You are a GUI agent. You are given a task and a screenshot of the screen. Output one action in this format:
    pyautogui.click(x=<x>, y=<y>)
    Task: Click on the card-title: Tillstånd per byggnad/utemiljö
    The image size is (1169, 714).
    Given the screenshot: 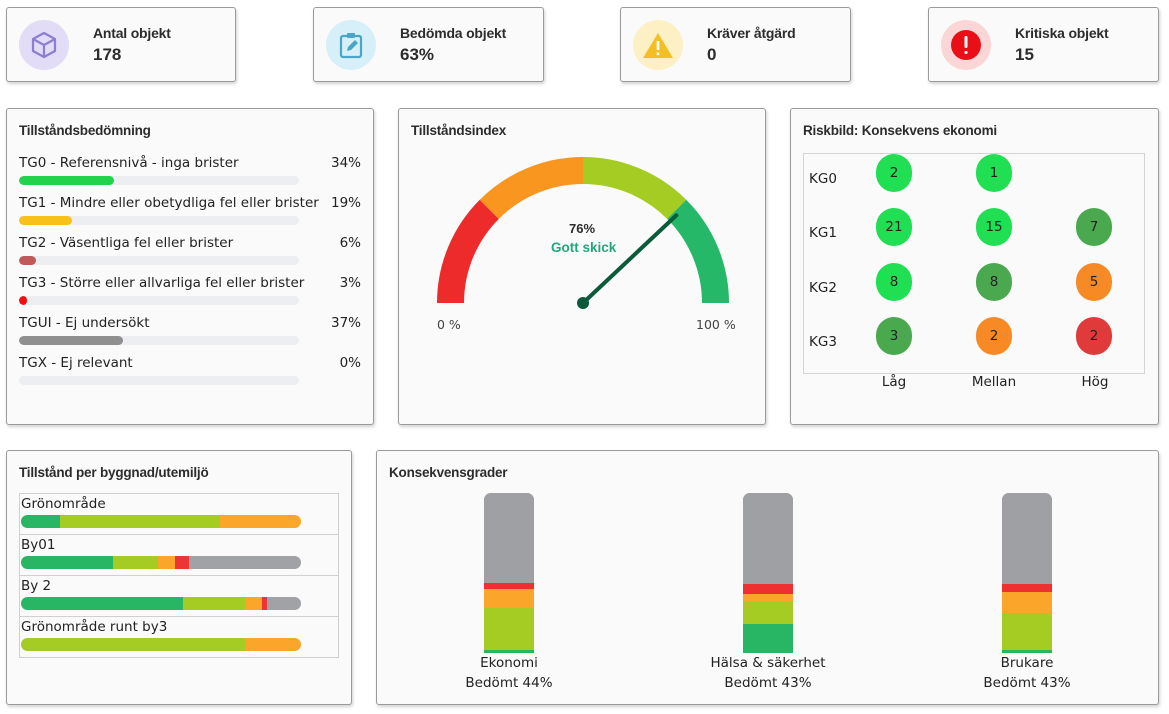 What is the action you would take?
    pyautogui.click(x=114, y=472)
    